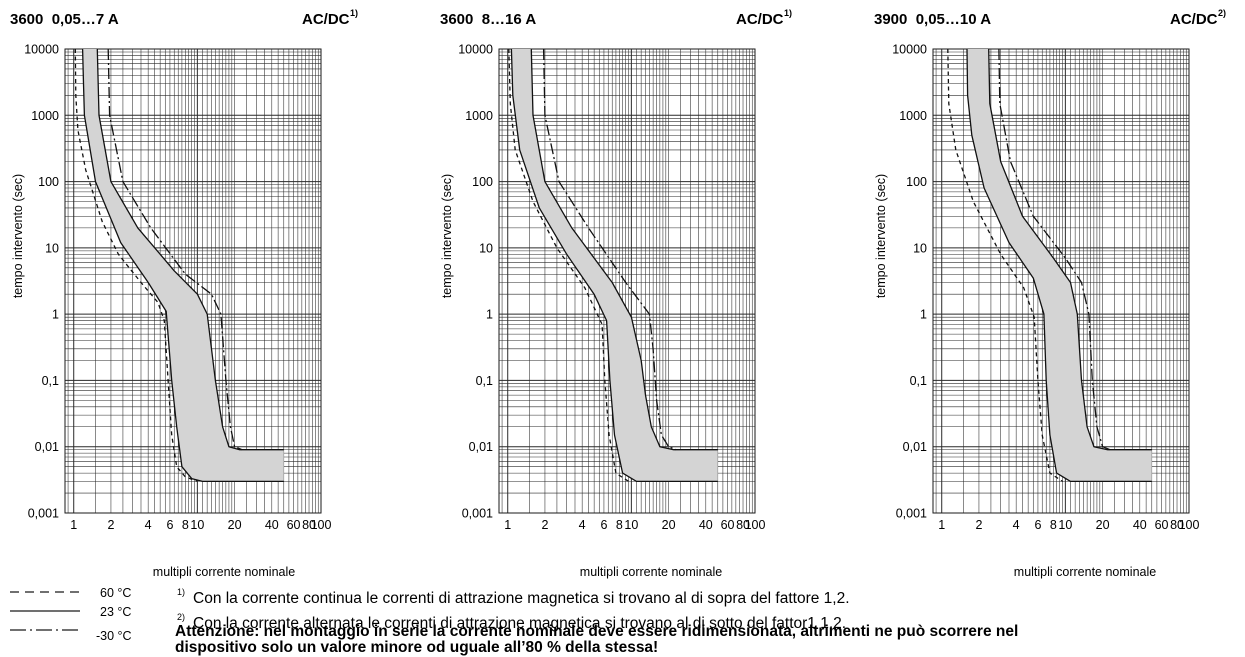 The image size is (1245, 657). Describe the element at coordinates (136, 265) in the screenshot. I see `curve-dashed` at that location.